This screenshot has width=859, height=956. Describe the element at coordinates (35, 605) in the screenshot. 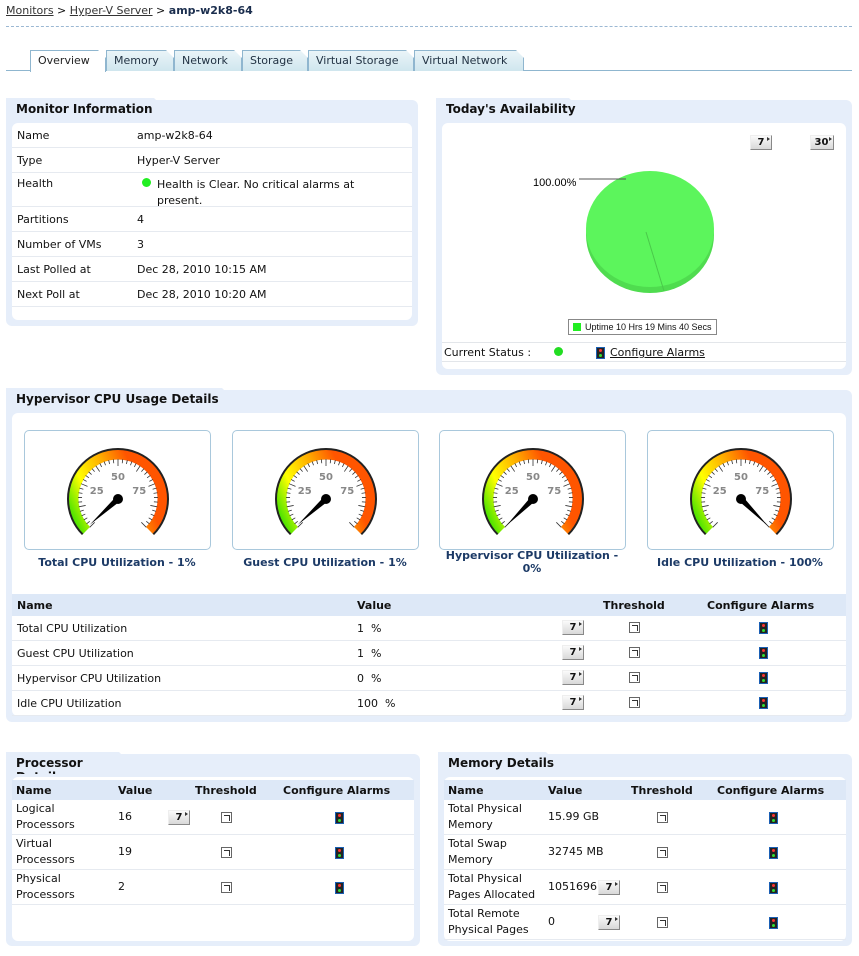

I see `column-header: Name` at that location.